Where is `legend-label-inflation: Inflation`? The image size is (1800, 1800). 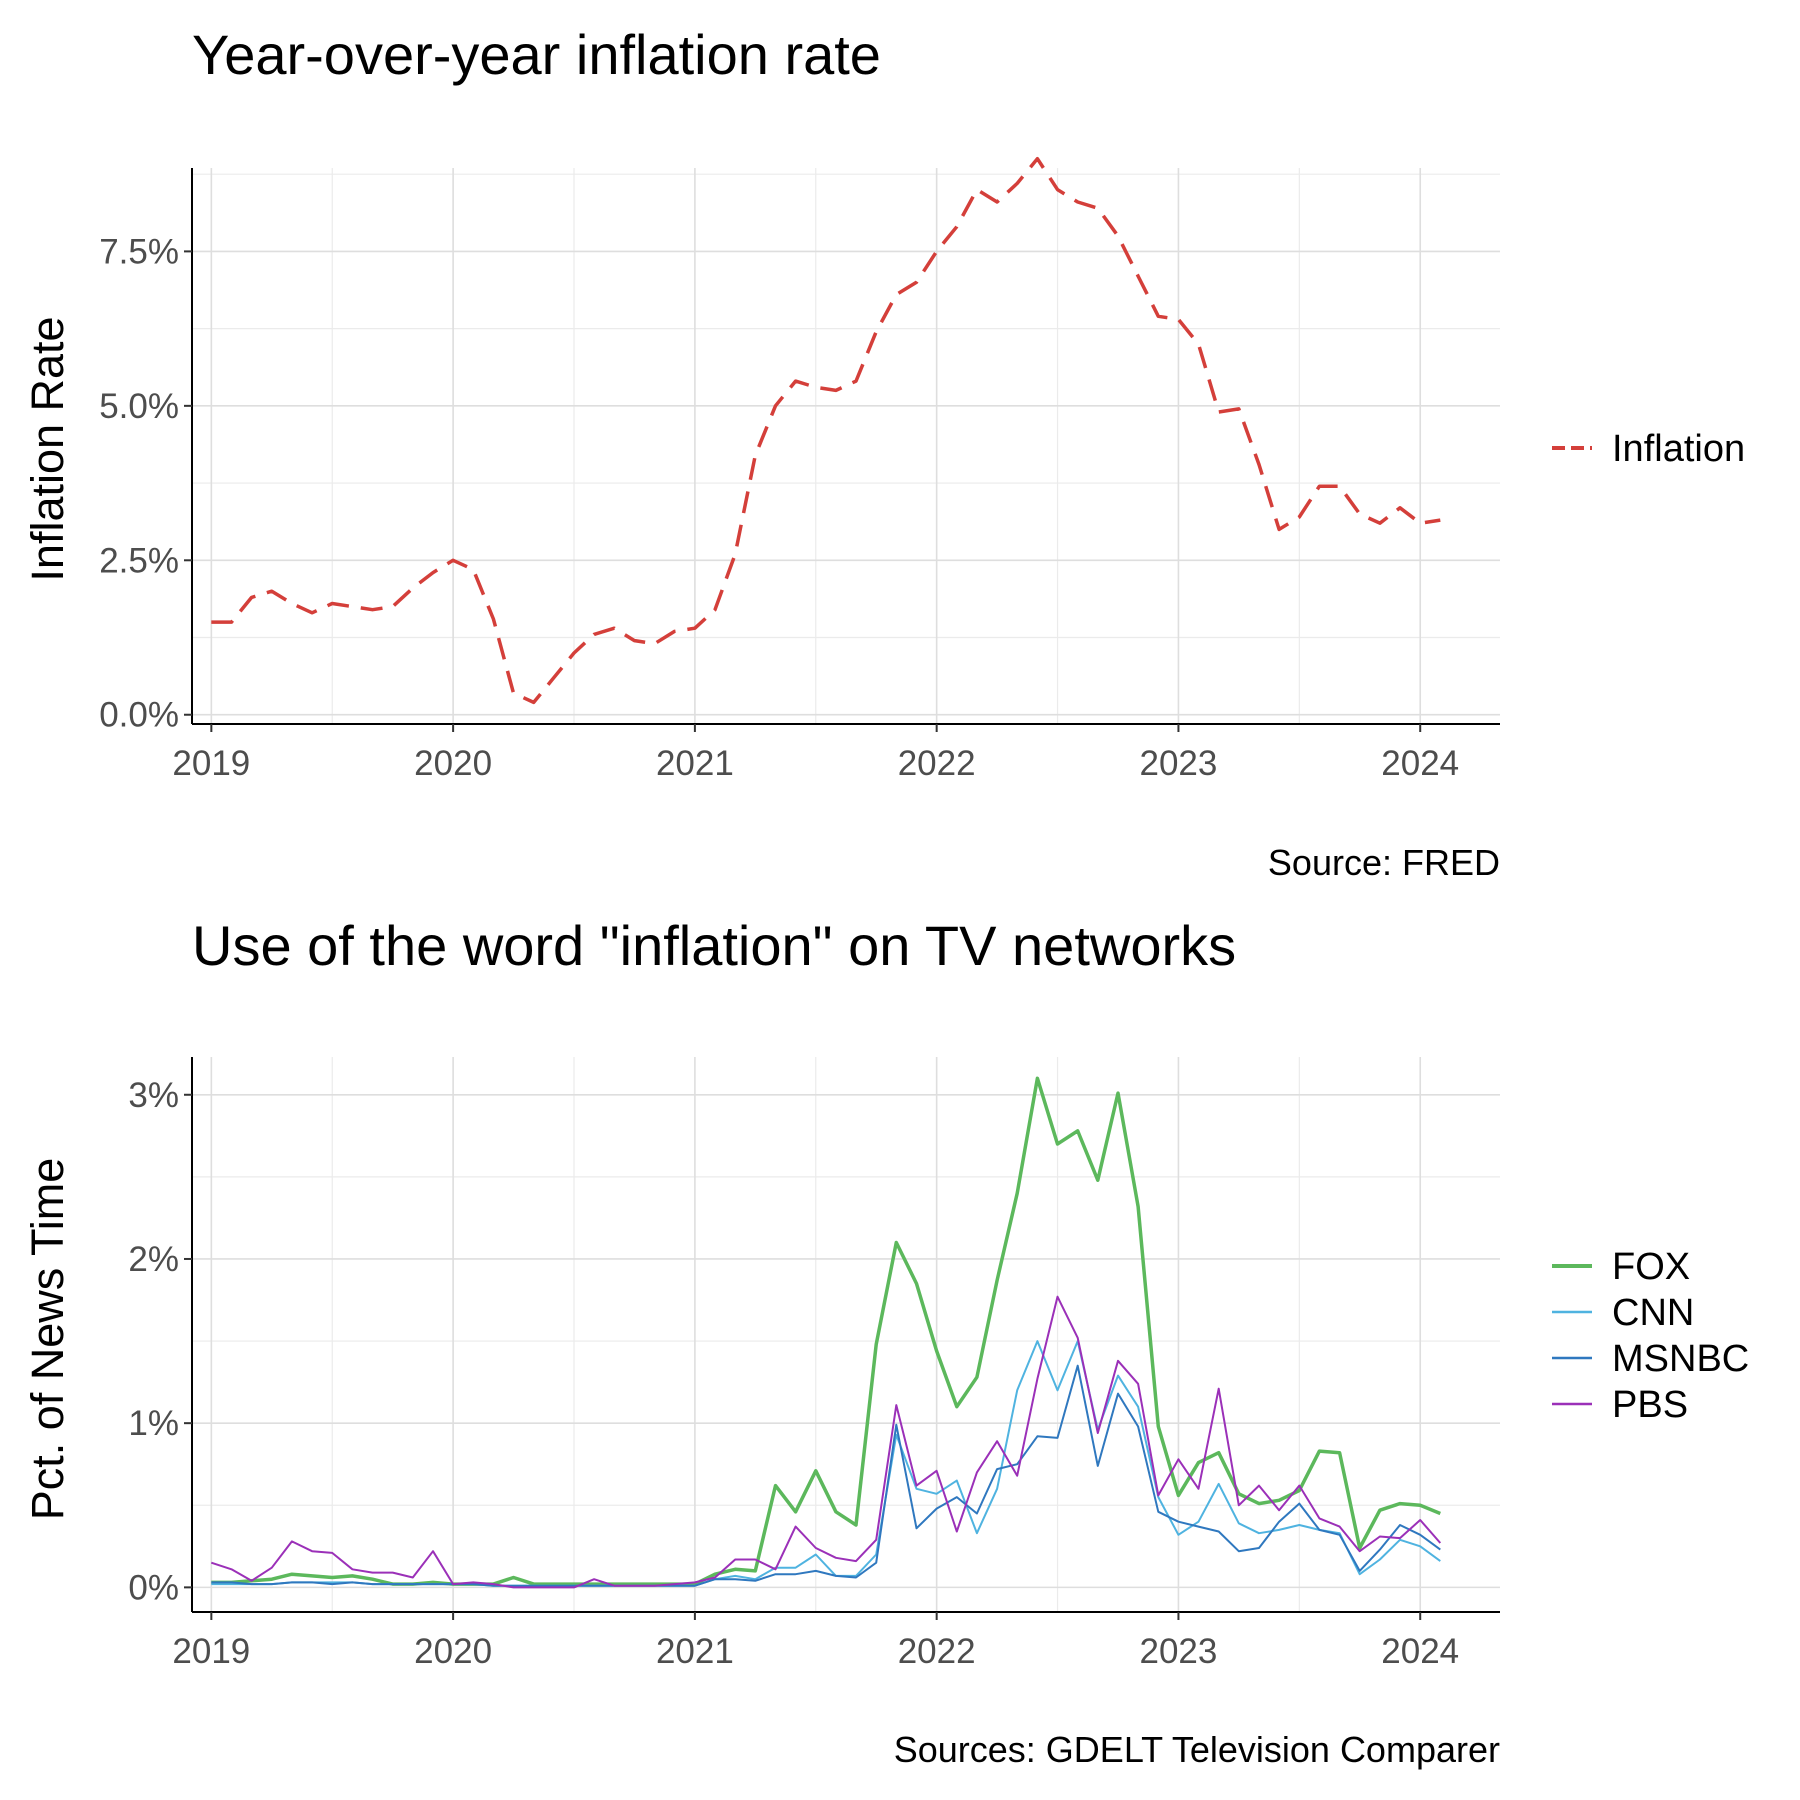
legend-label-inflation: Inflation is located at coordinates (1678, 449).